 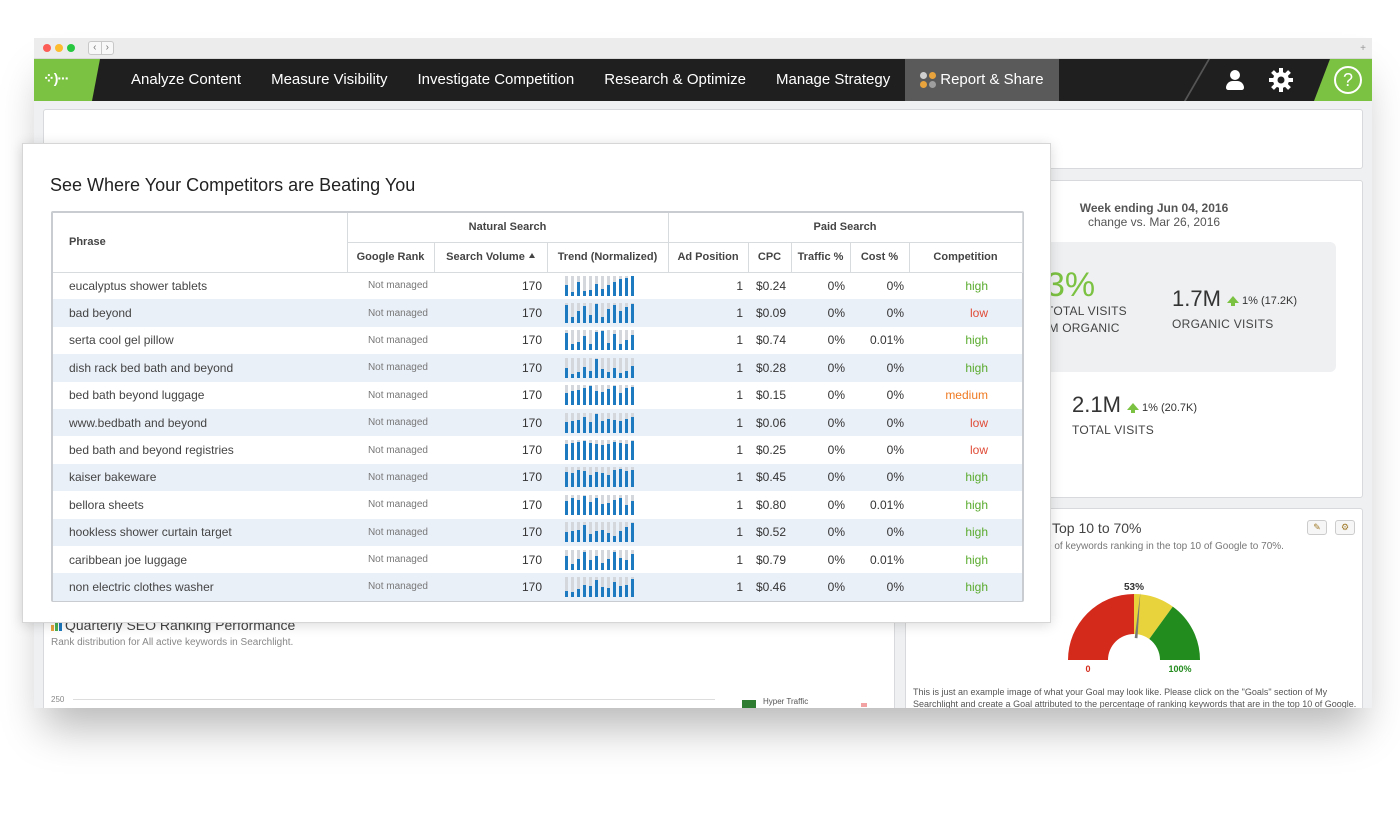 I want to click on cell-google-rank: Not managed, so click(x=397, y=395).